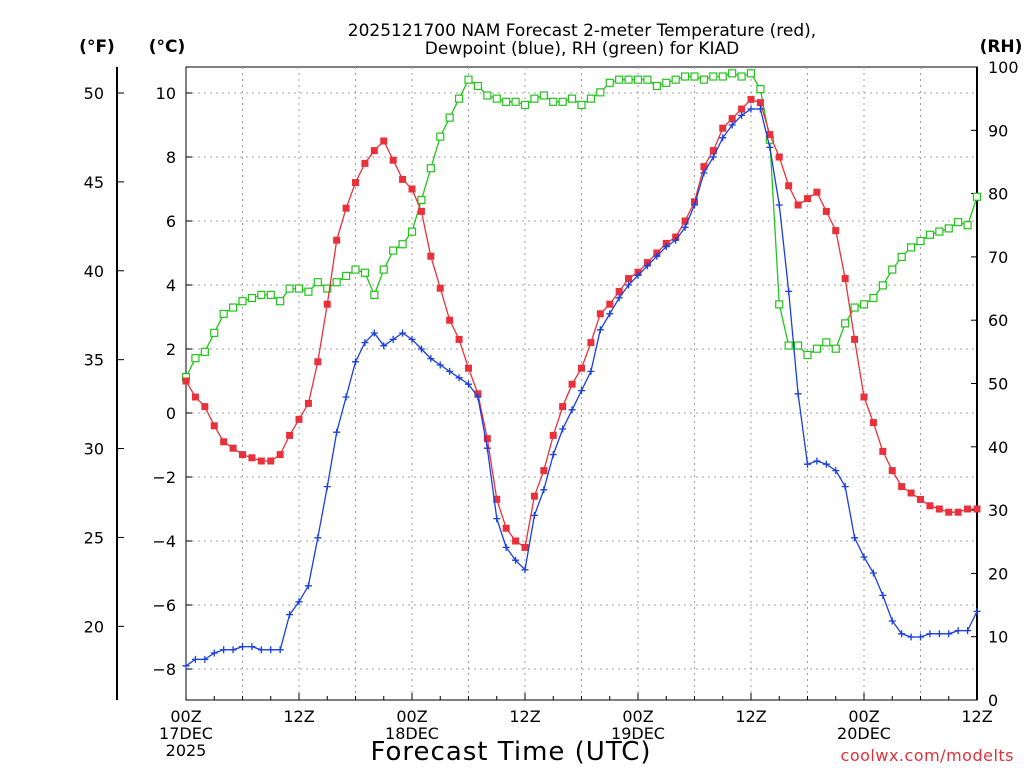 Image resolution: width=1024 pixels, height=768 pixels. I want to click on celsius-tick-label: −6, so click(164, 605).